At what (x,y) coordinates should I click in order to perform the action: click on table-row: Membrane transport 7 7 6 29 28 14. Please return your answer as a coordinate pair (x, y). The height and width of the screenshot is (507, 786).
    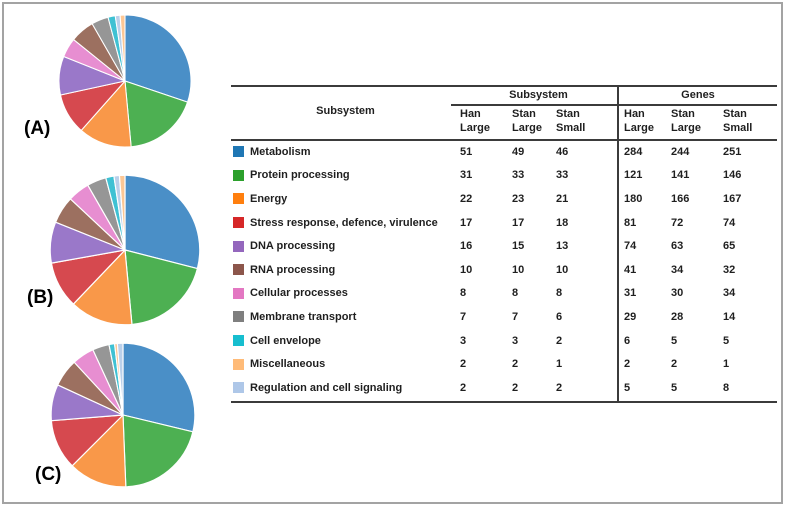
    Looking at the image, I should click on (504, 317).